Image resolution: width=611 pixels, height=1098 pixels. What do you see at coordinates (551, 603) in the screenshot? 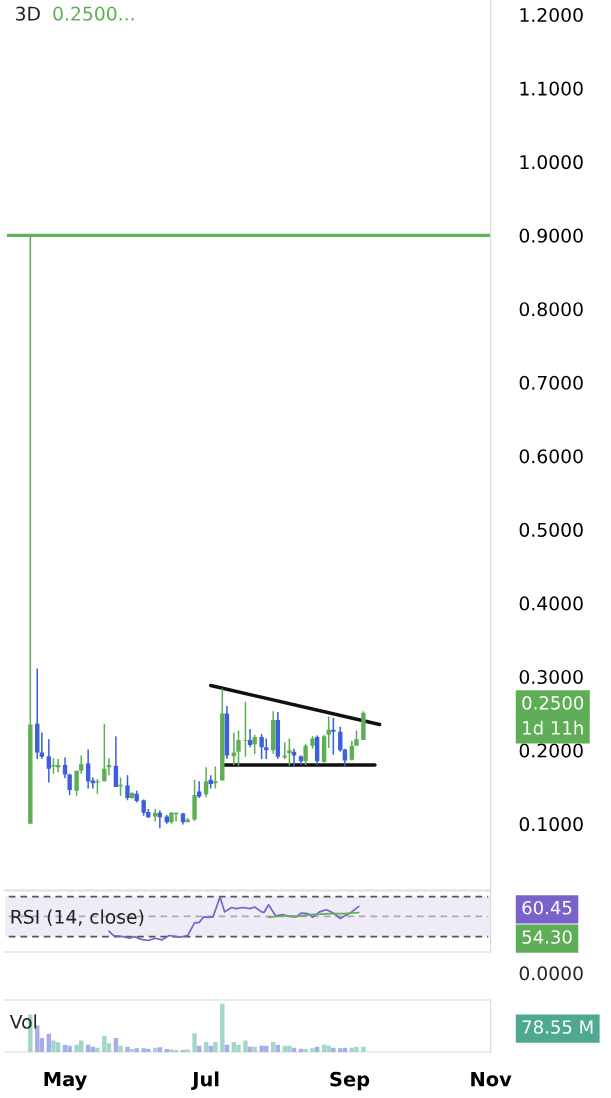
I see `y-tick-label: 0.4000` at bounding box center [551, 603].